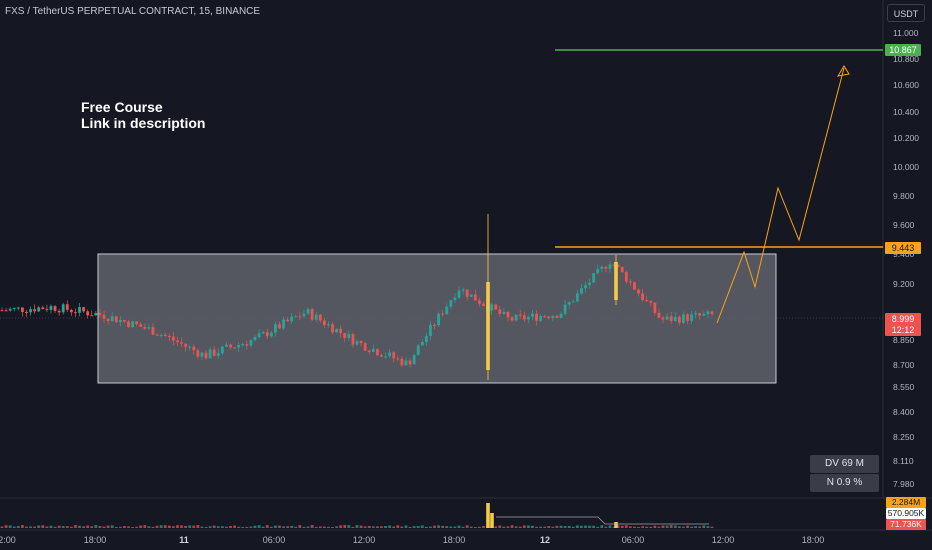 The height and width of the screenshot is (550, 932). Describe the element at coordinates (780, 195) in the screenshot. I see `projection-path` at that location.